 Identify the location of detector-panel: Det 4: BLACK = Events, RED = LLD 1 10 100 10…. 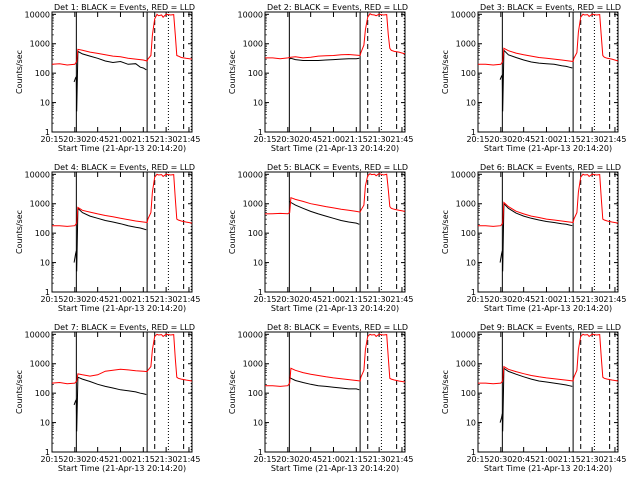
(107, 238).